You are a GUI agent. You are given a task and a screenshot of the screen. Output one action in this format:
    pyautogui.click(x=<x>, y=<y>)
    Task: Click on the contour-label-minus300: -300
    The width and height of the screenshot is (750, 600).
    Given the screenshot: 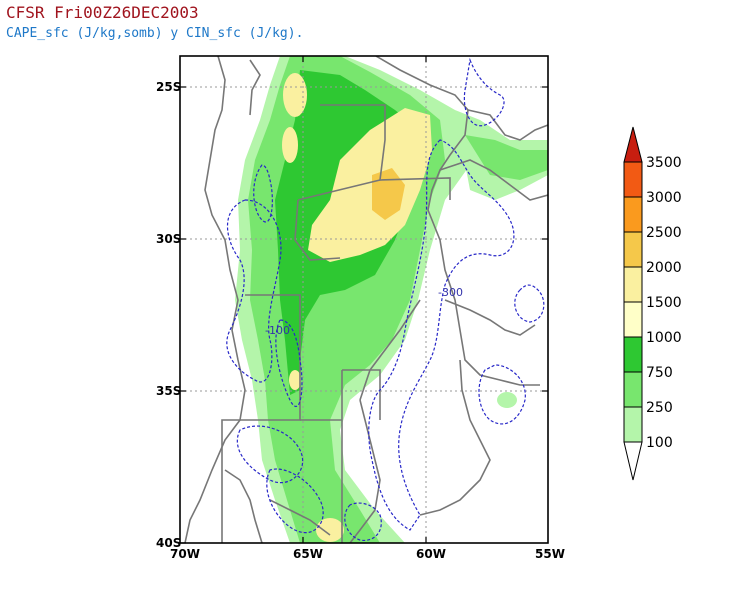 What is the action you would take?
    pyautogui.click(x=450, y=292)
    